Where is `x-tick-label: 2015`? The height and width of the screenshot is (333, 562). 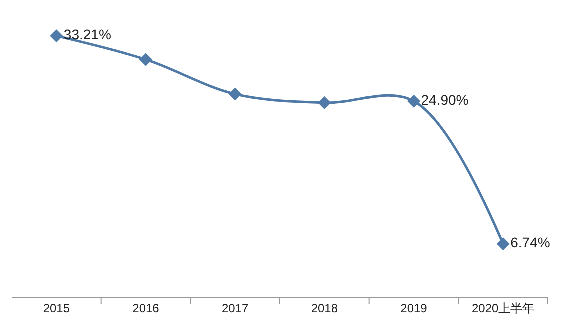 x-tick-label: 2015 is located at coordinates (56, 308).